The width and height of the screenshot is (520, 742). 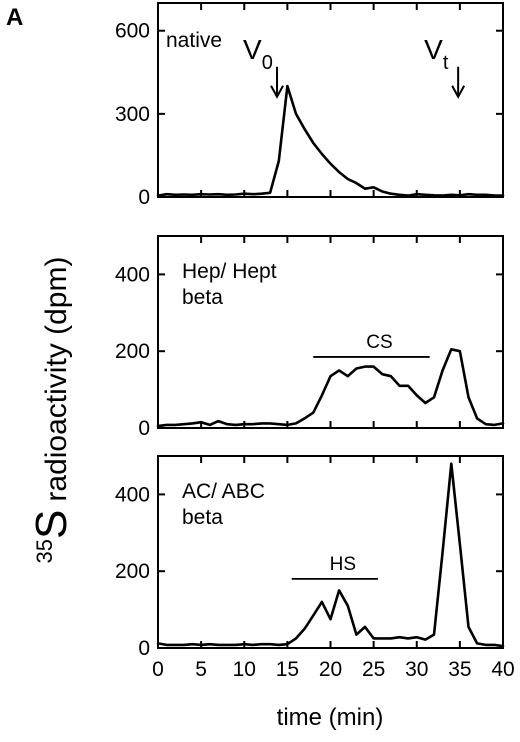 I want to click on x-tick-label: 15, so click(x=287, y=669).